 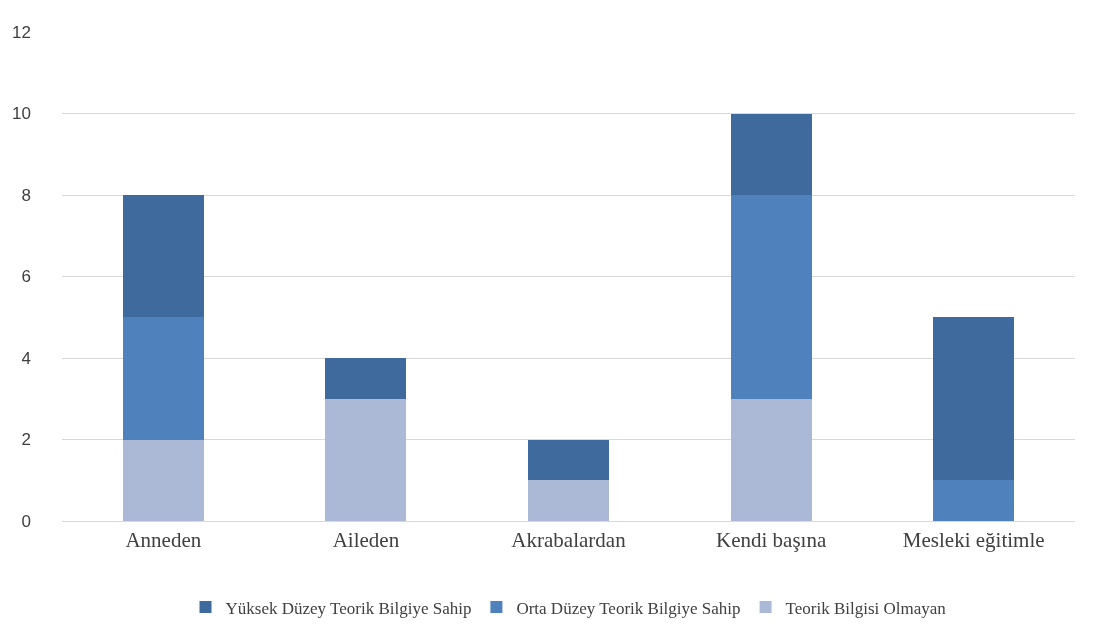 What do you see at coordinates (628, 608) in the screenshot?
I see `legend-label: Orta Düzey Teorik Bilgiye Sahip` at bounding box center [628, 608].